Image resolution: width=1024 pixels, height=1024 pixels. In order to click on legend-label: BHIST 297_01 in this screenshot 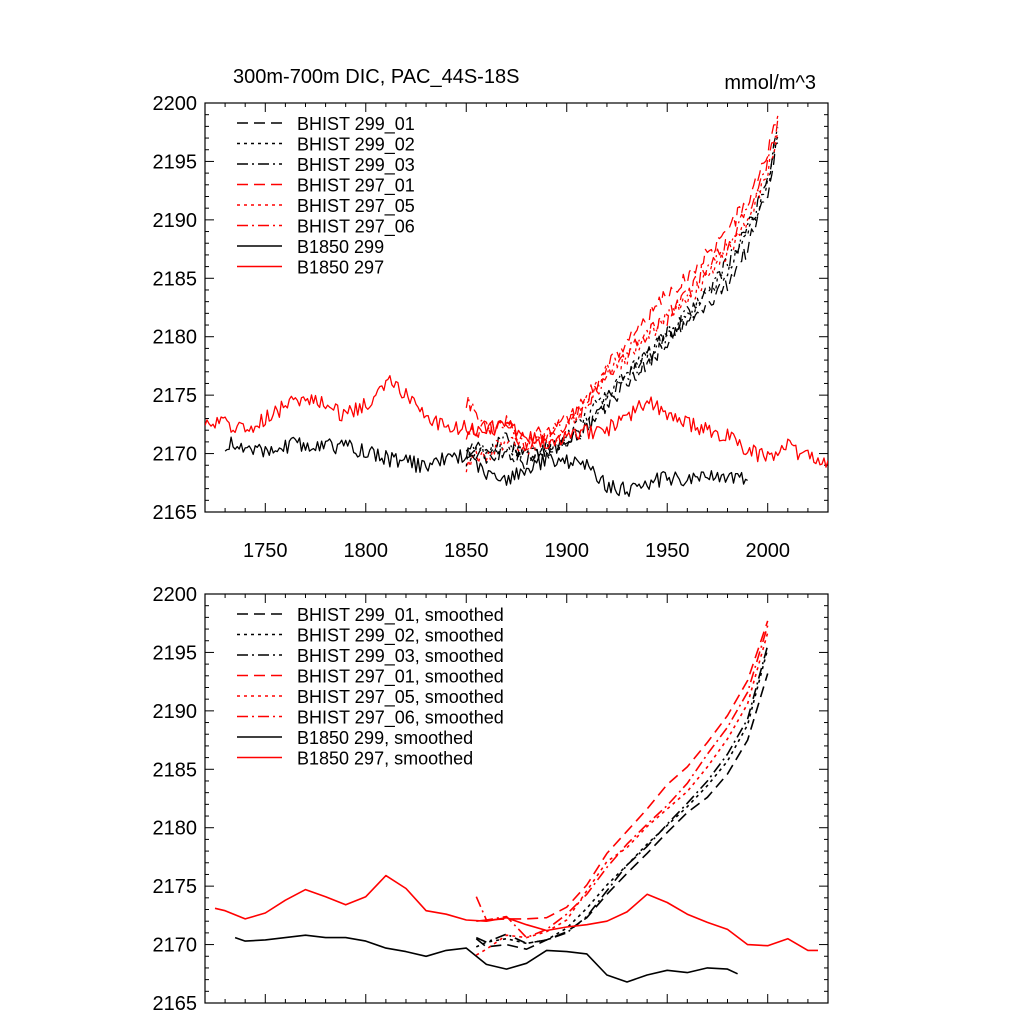, I will do `click(356, 186)`.